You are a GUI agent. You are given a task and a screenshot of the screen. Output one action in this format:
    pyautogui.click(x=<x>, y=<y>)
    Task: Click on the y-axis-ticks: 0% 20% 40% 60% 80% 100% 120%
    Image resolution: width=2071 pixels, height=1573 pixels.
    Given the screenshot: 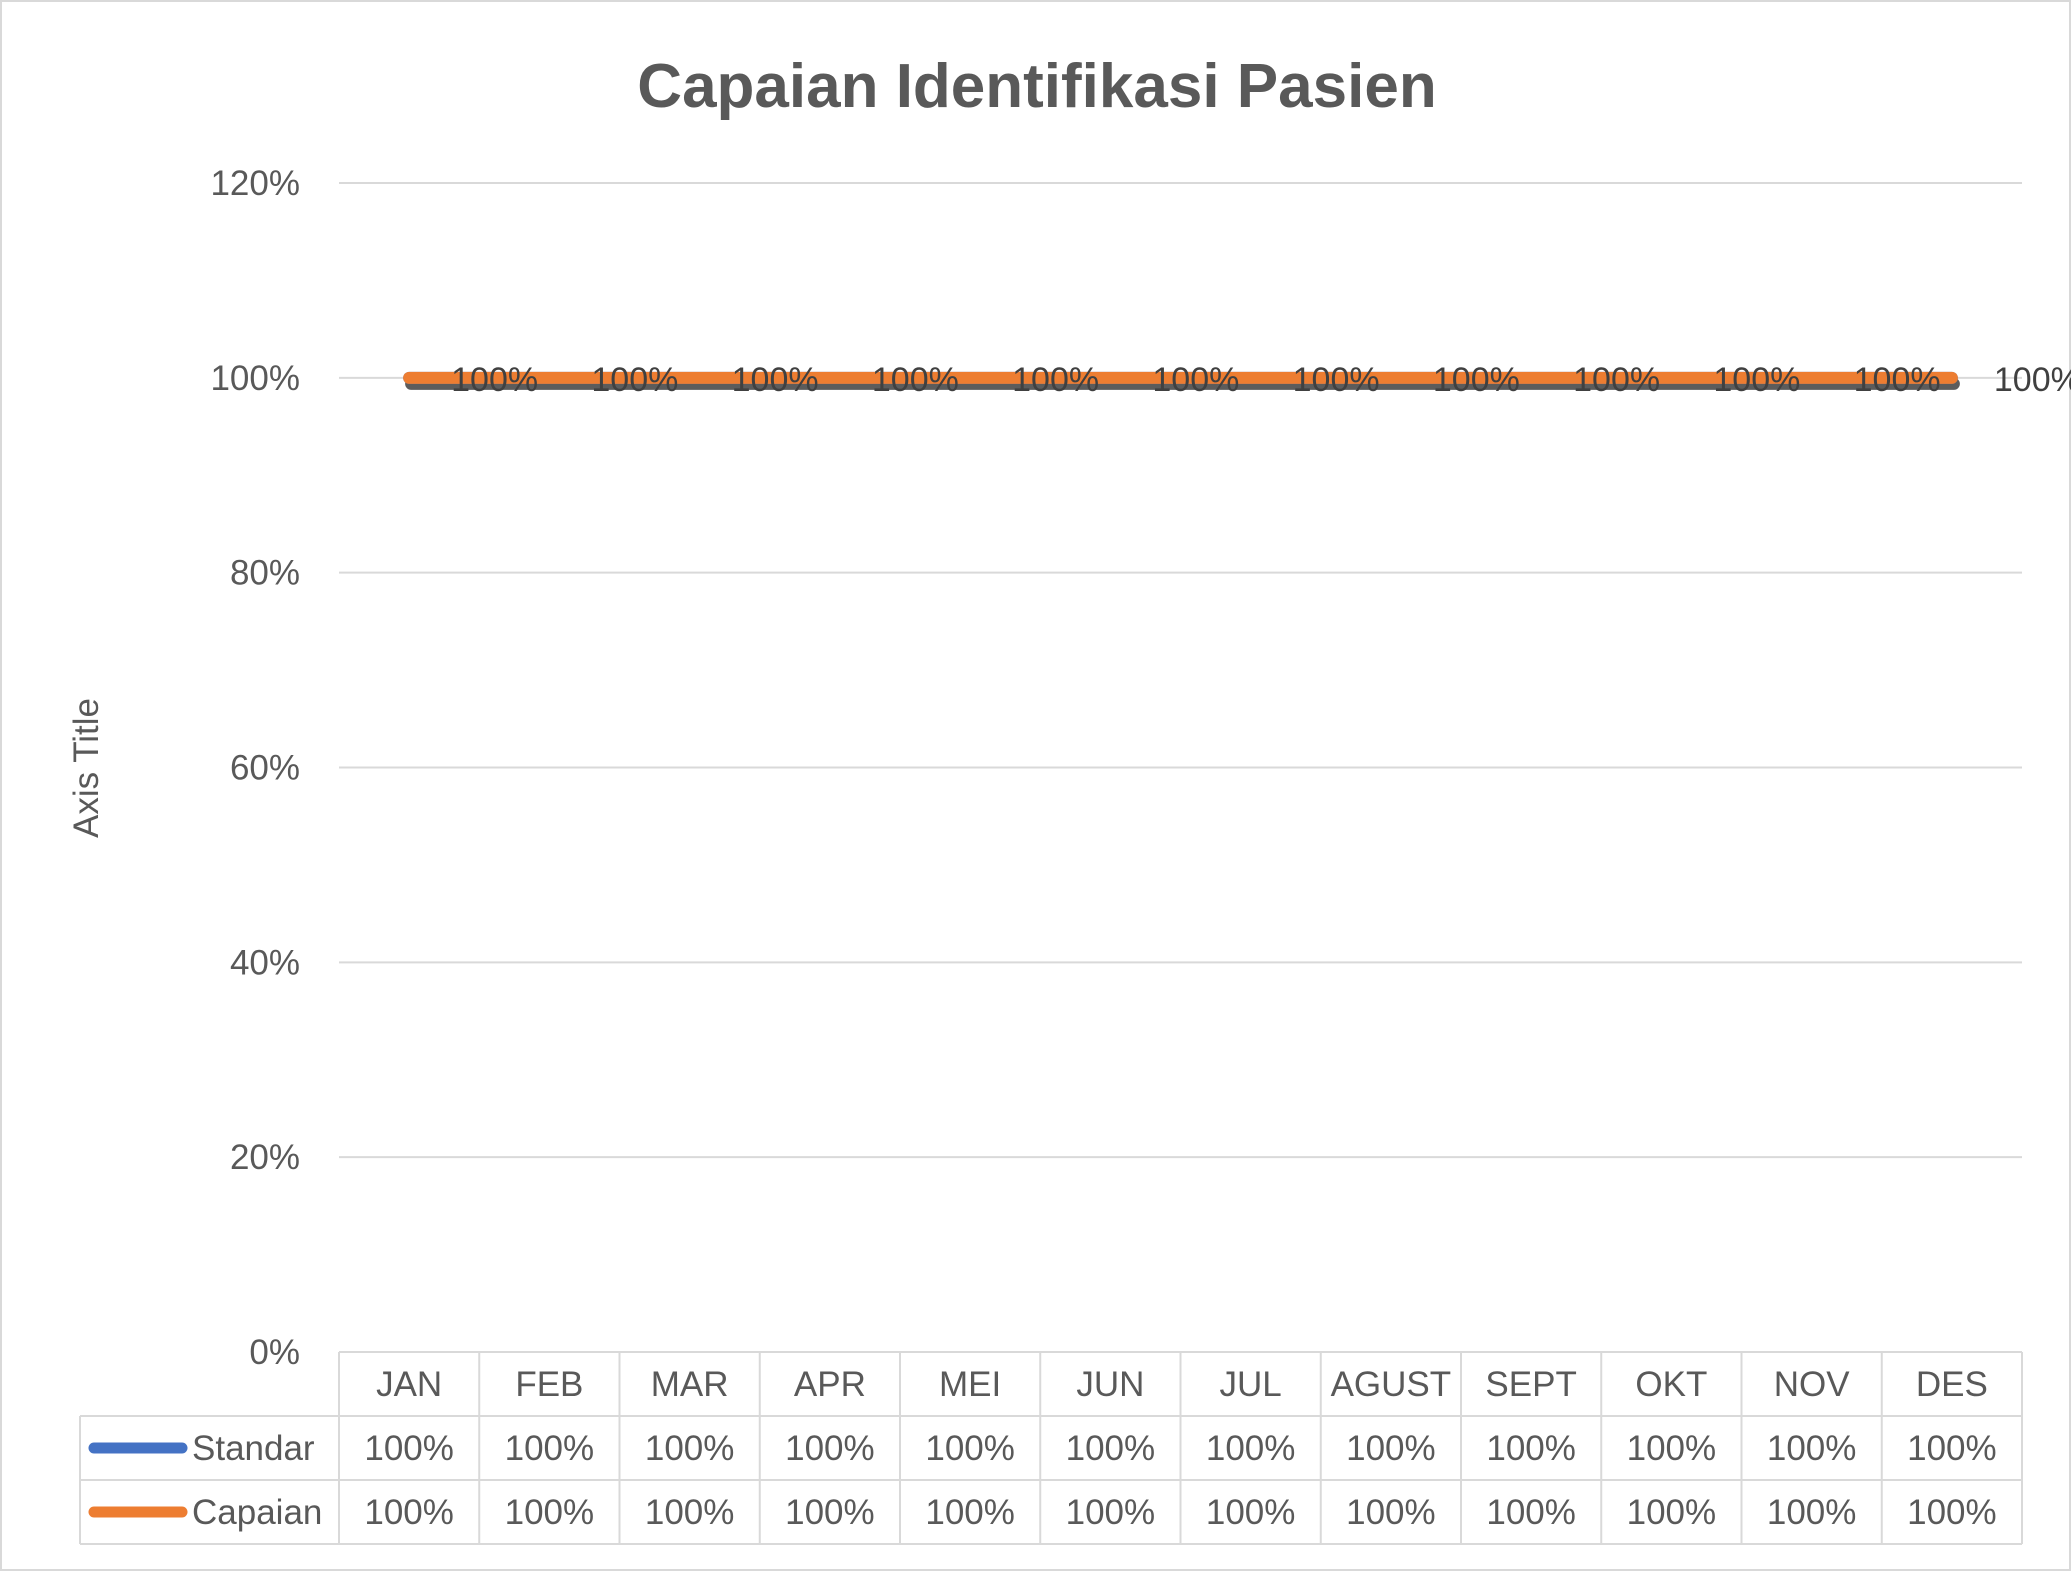 What is the action you would take?
    pyautogui.click(x=255, y=768)
    